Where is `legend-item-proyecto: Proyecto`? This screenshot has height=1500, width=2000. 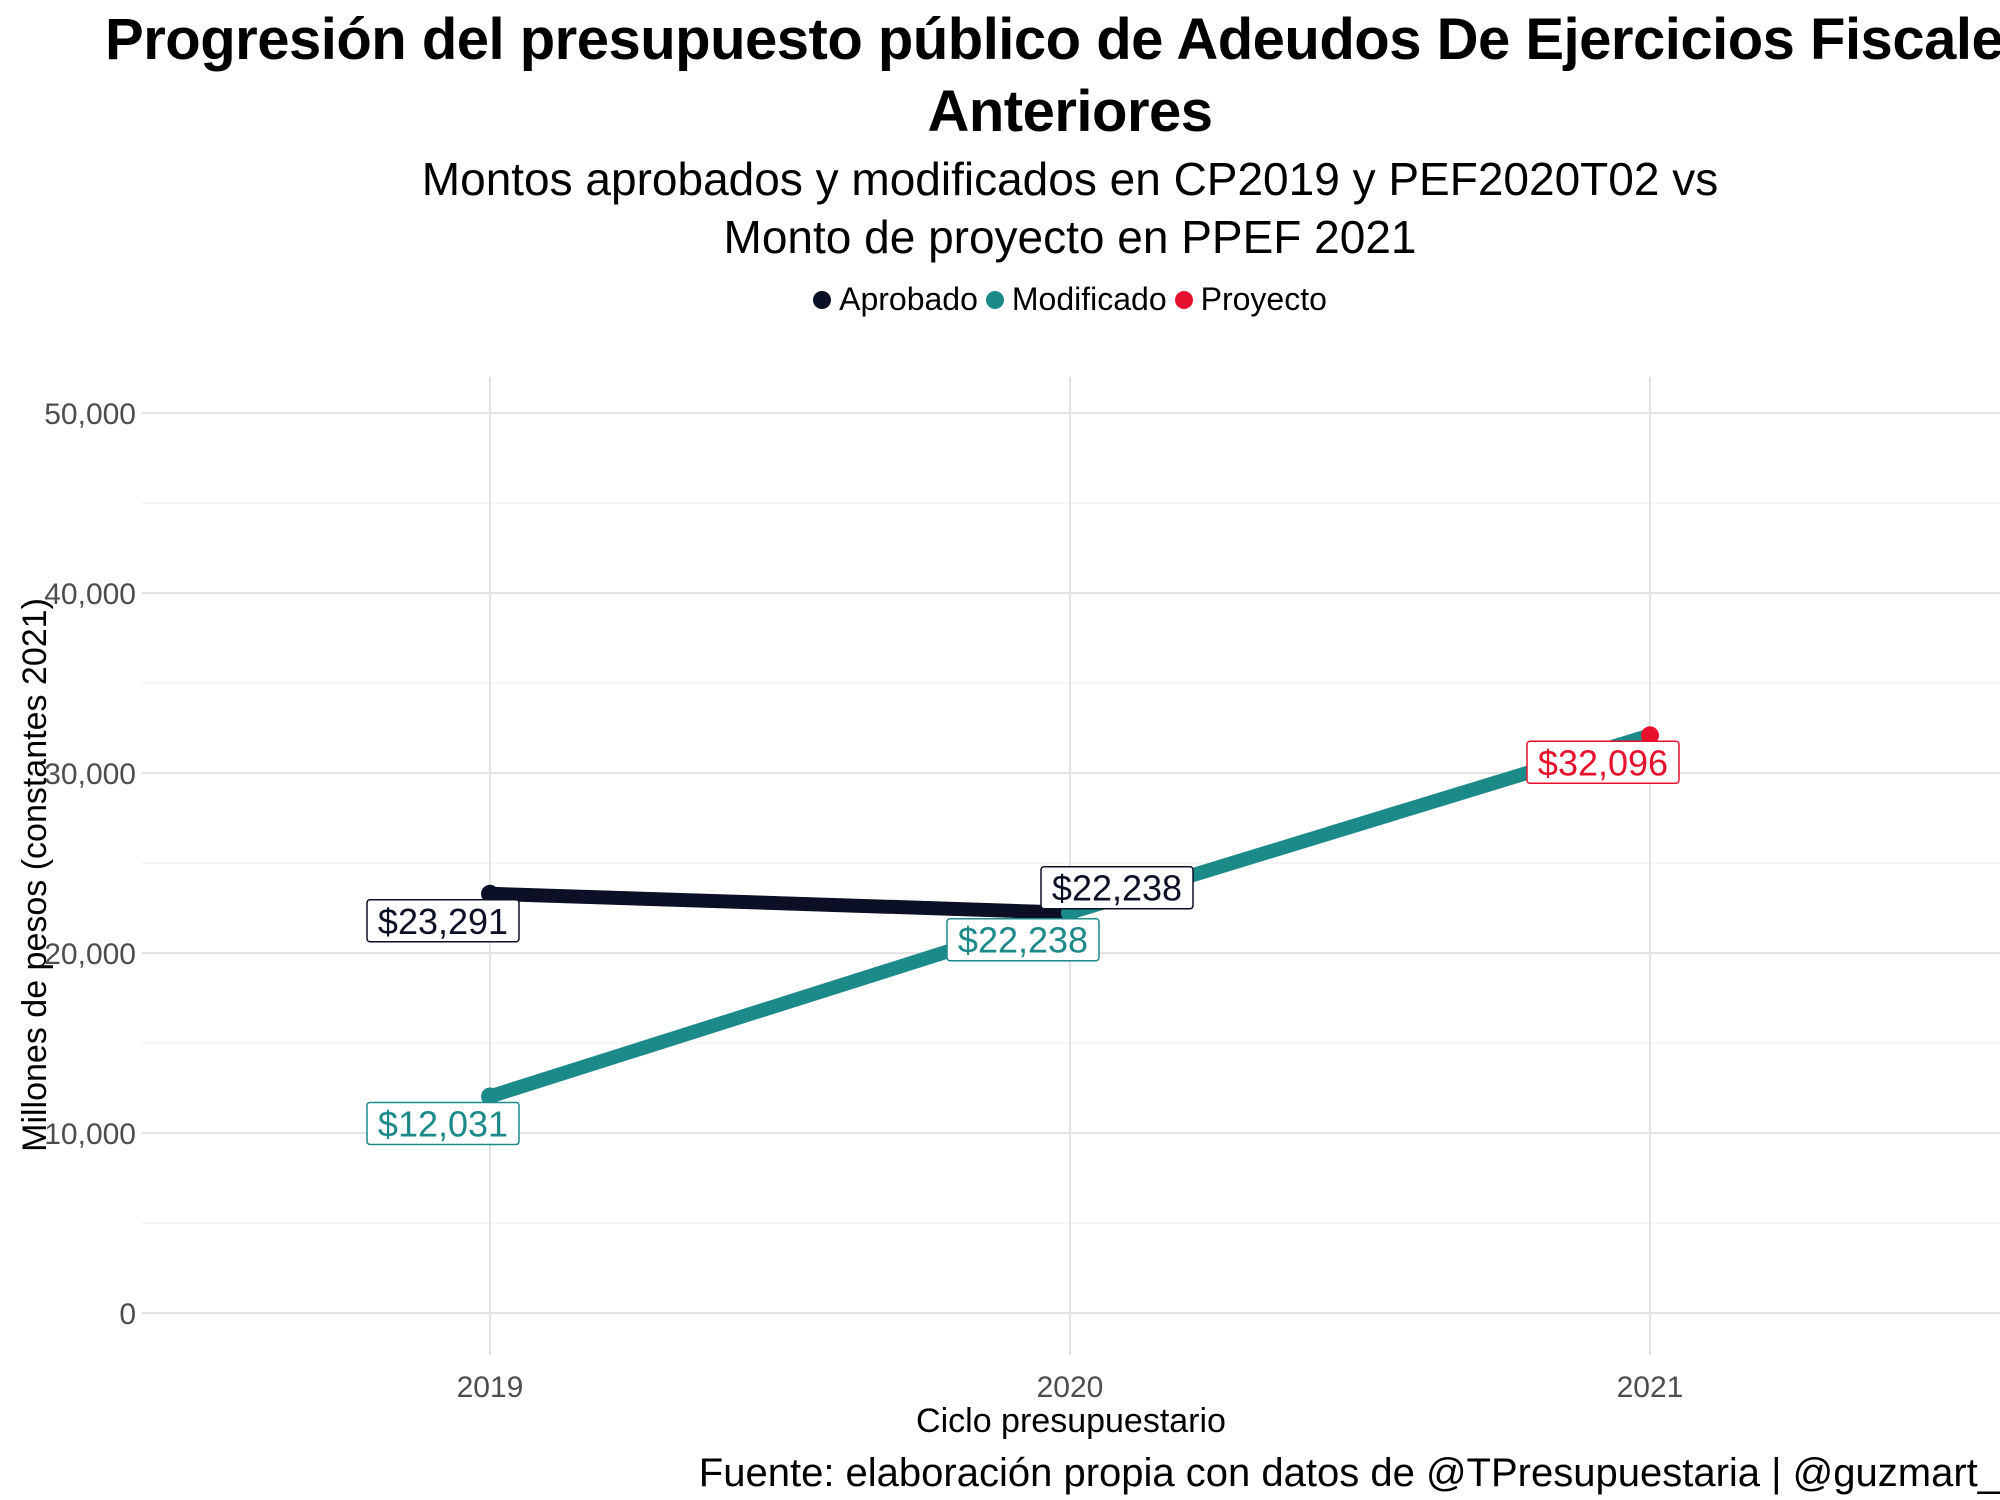
legend-item-proyecto: Proyecto is located at coordinates (1250, 299).